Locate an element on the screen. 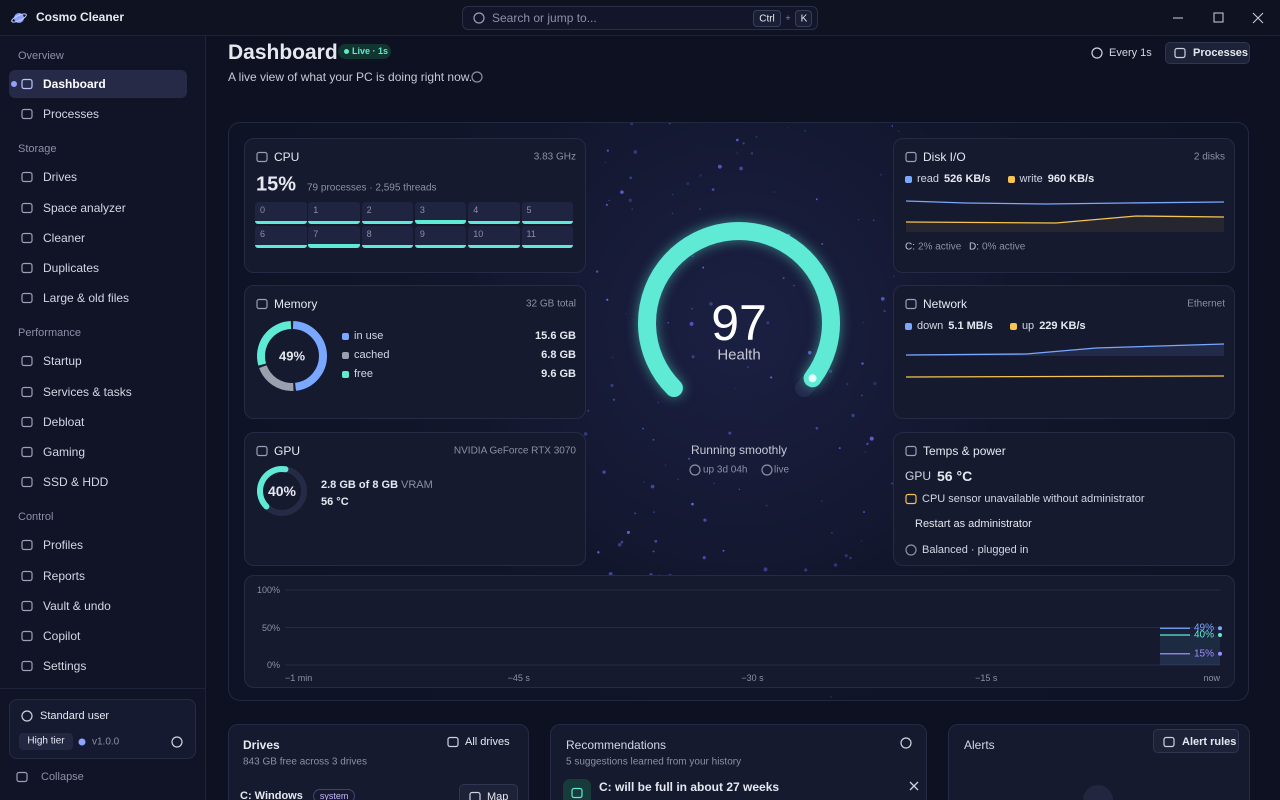 The width and height of the screenshot is (1280, 800). drive-activity: D: 0% active is located at coordinates (997, 247).